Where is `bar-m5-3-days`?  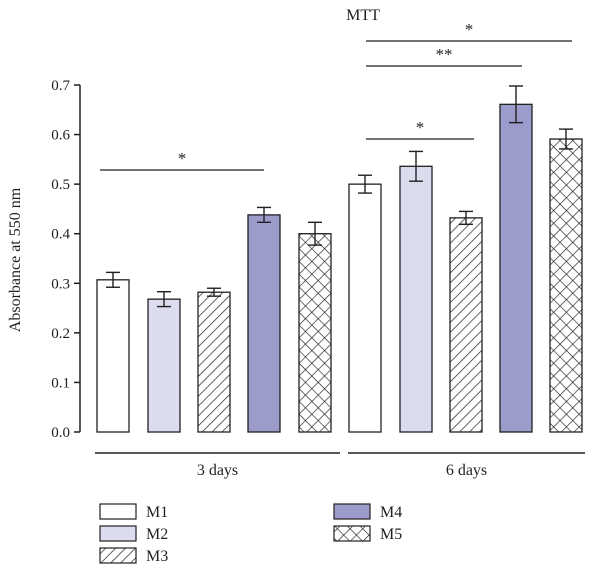 bar-m5-3-days is located at coordinates (315, 333).